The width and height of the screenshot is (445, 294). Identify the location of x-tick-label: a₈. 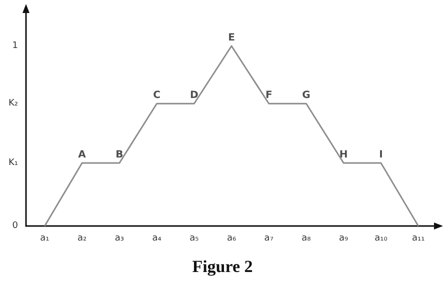
(307, 239).